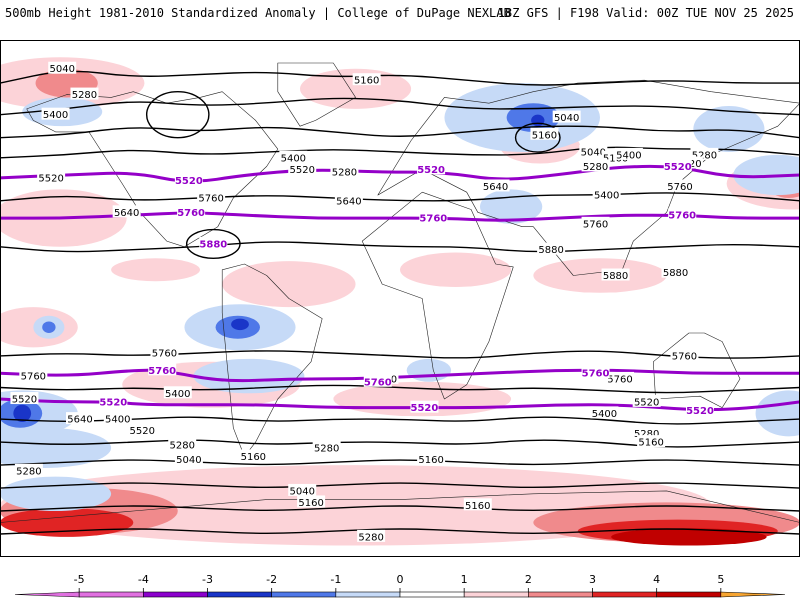  What do you see at coordinates (271, 579) in the screenshot?
I see `colorbar-tick-label: -2` at bounding box center [271, 579].